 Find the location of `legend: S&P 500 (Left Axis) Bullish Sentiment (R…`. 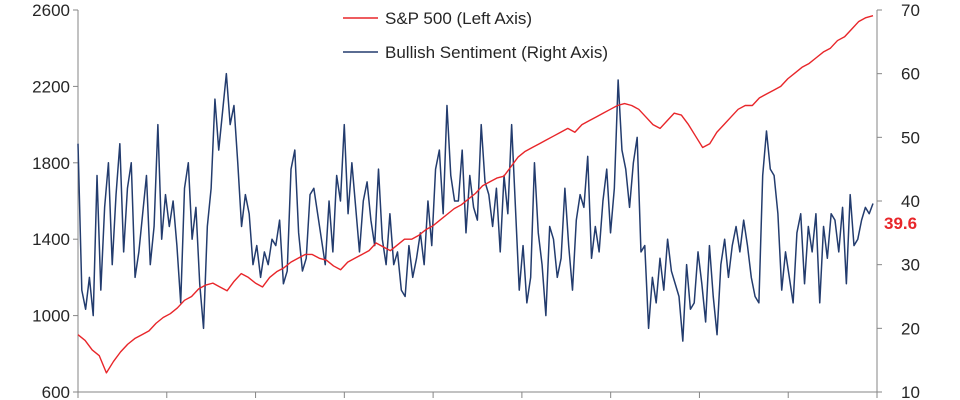

legend: S&P 500 (Left Axis) Bullish Sentiment (R… is located at coordinates (475, 35).